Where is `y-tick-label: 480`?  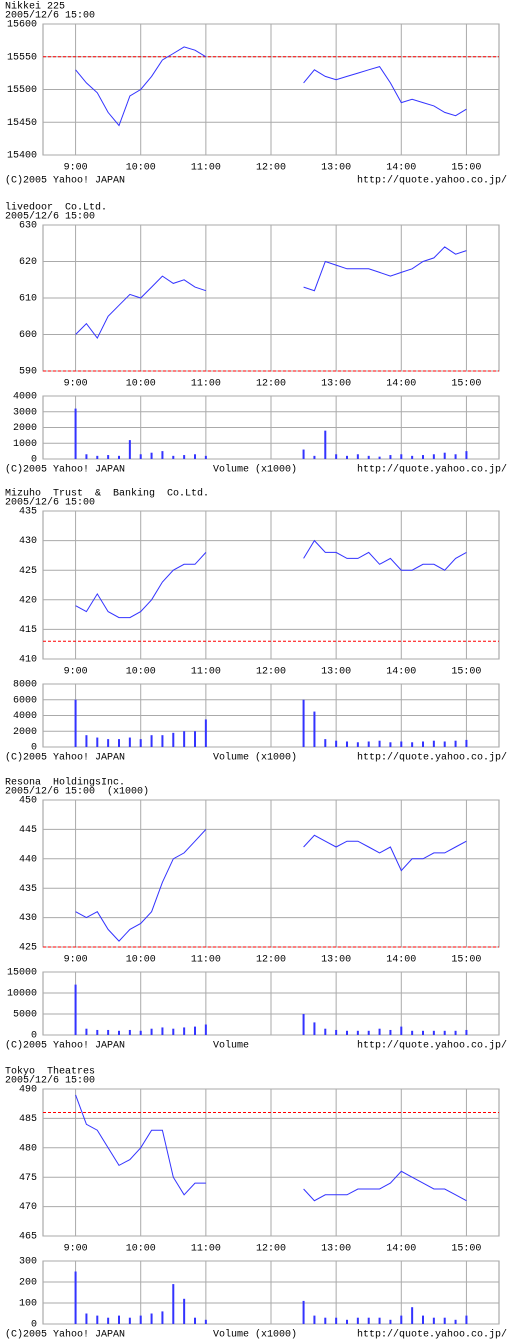 y-tick-label: 480 is located at coordinates (28, 1148).